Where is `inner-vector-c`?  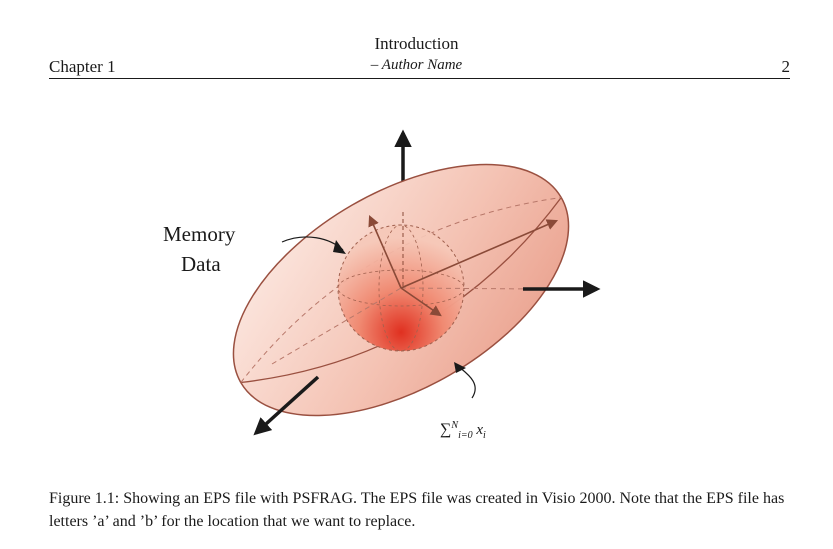
inner-vector-c is located at coordinates (421, 302).